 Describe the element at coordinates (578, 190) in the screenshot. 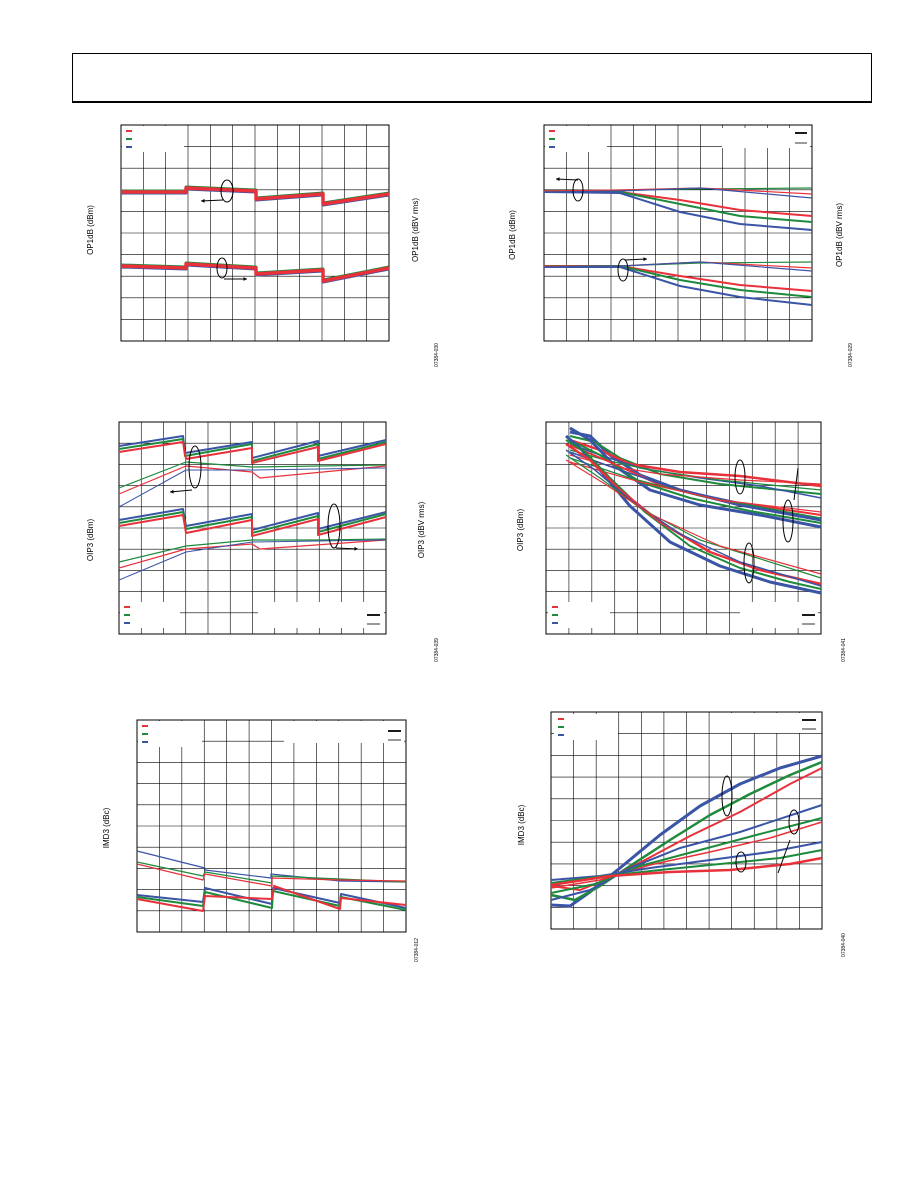

I see `chart-2-marker-ellipse-upper` at that location.